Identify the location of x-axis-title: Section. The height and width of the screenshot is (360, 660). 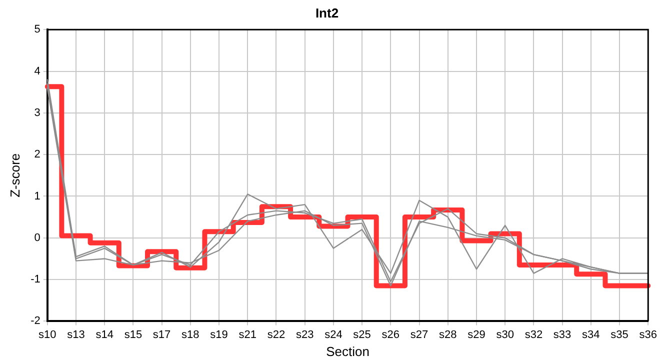
(348, 351).